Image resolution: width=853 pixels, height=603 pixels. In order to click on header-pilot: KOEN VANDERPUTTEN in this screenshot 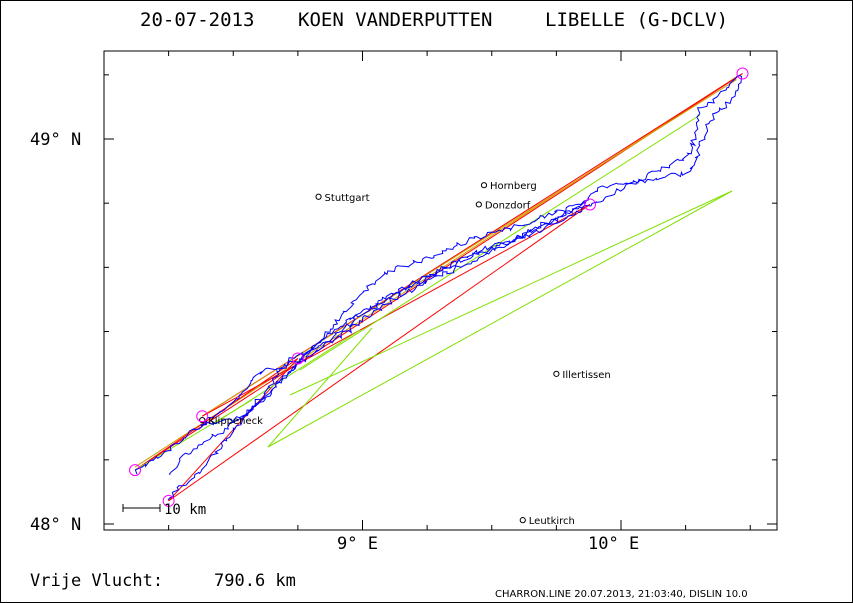, I will do `click(395, 20)`.